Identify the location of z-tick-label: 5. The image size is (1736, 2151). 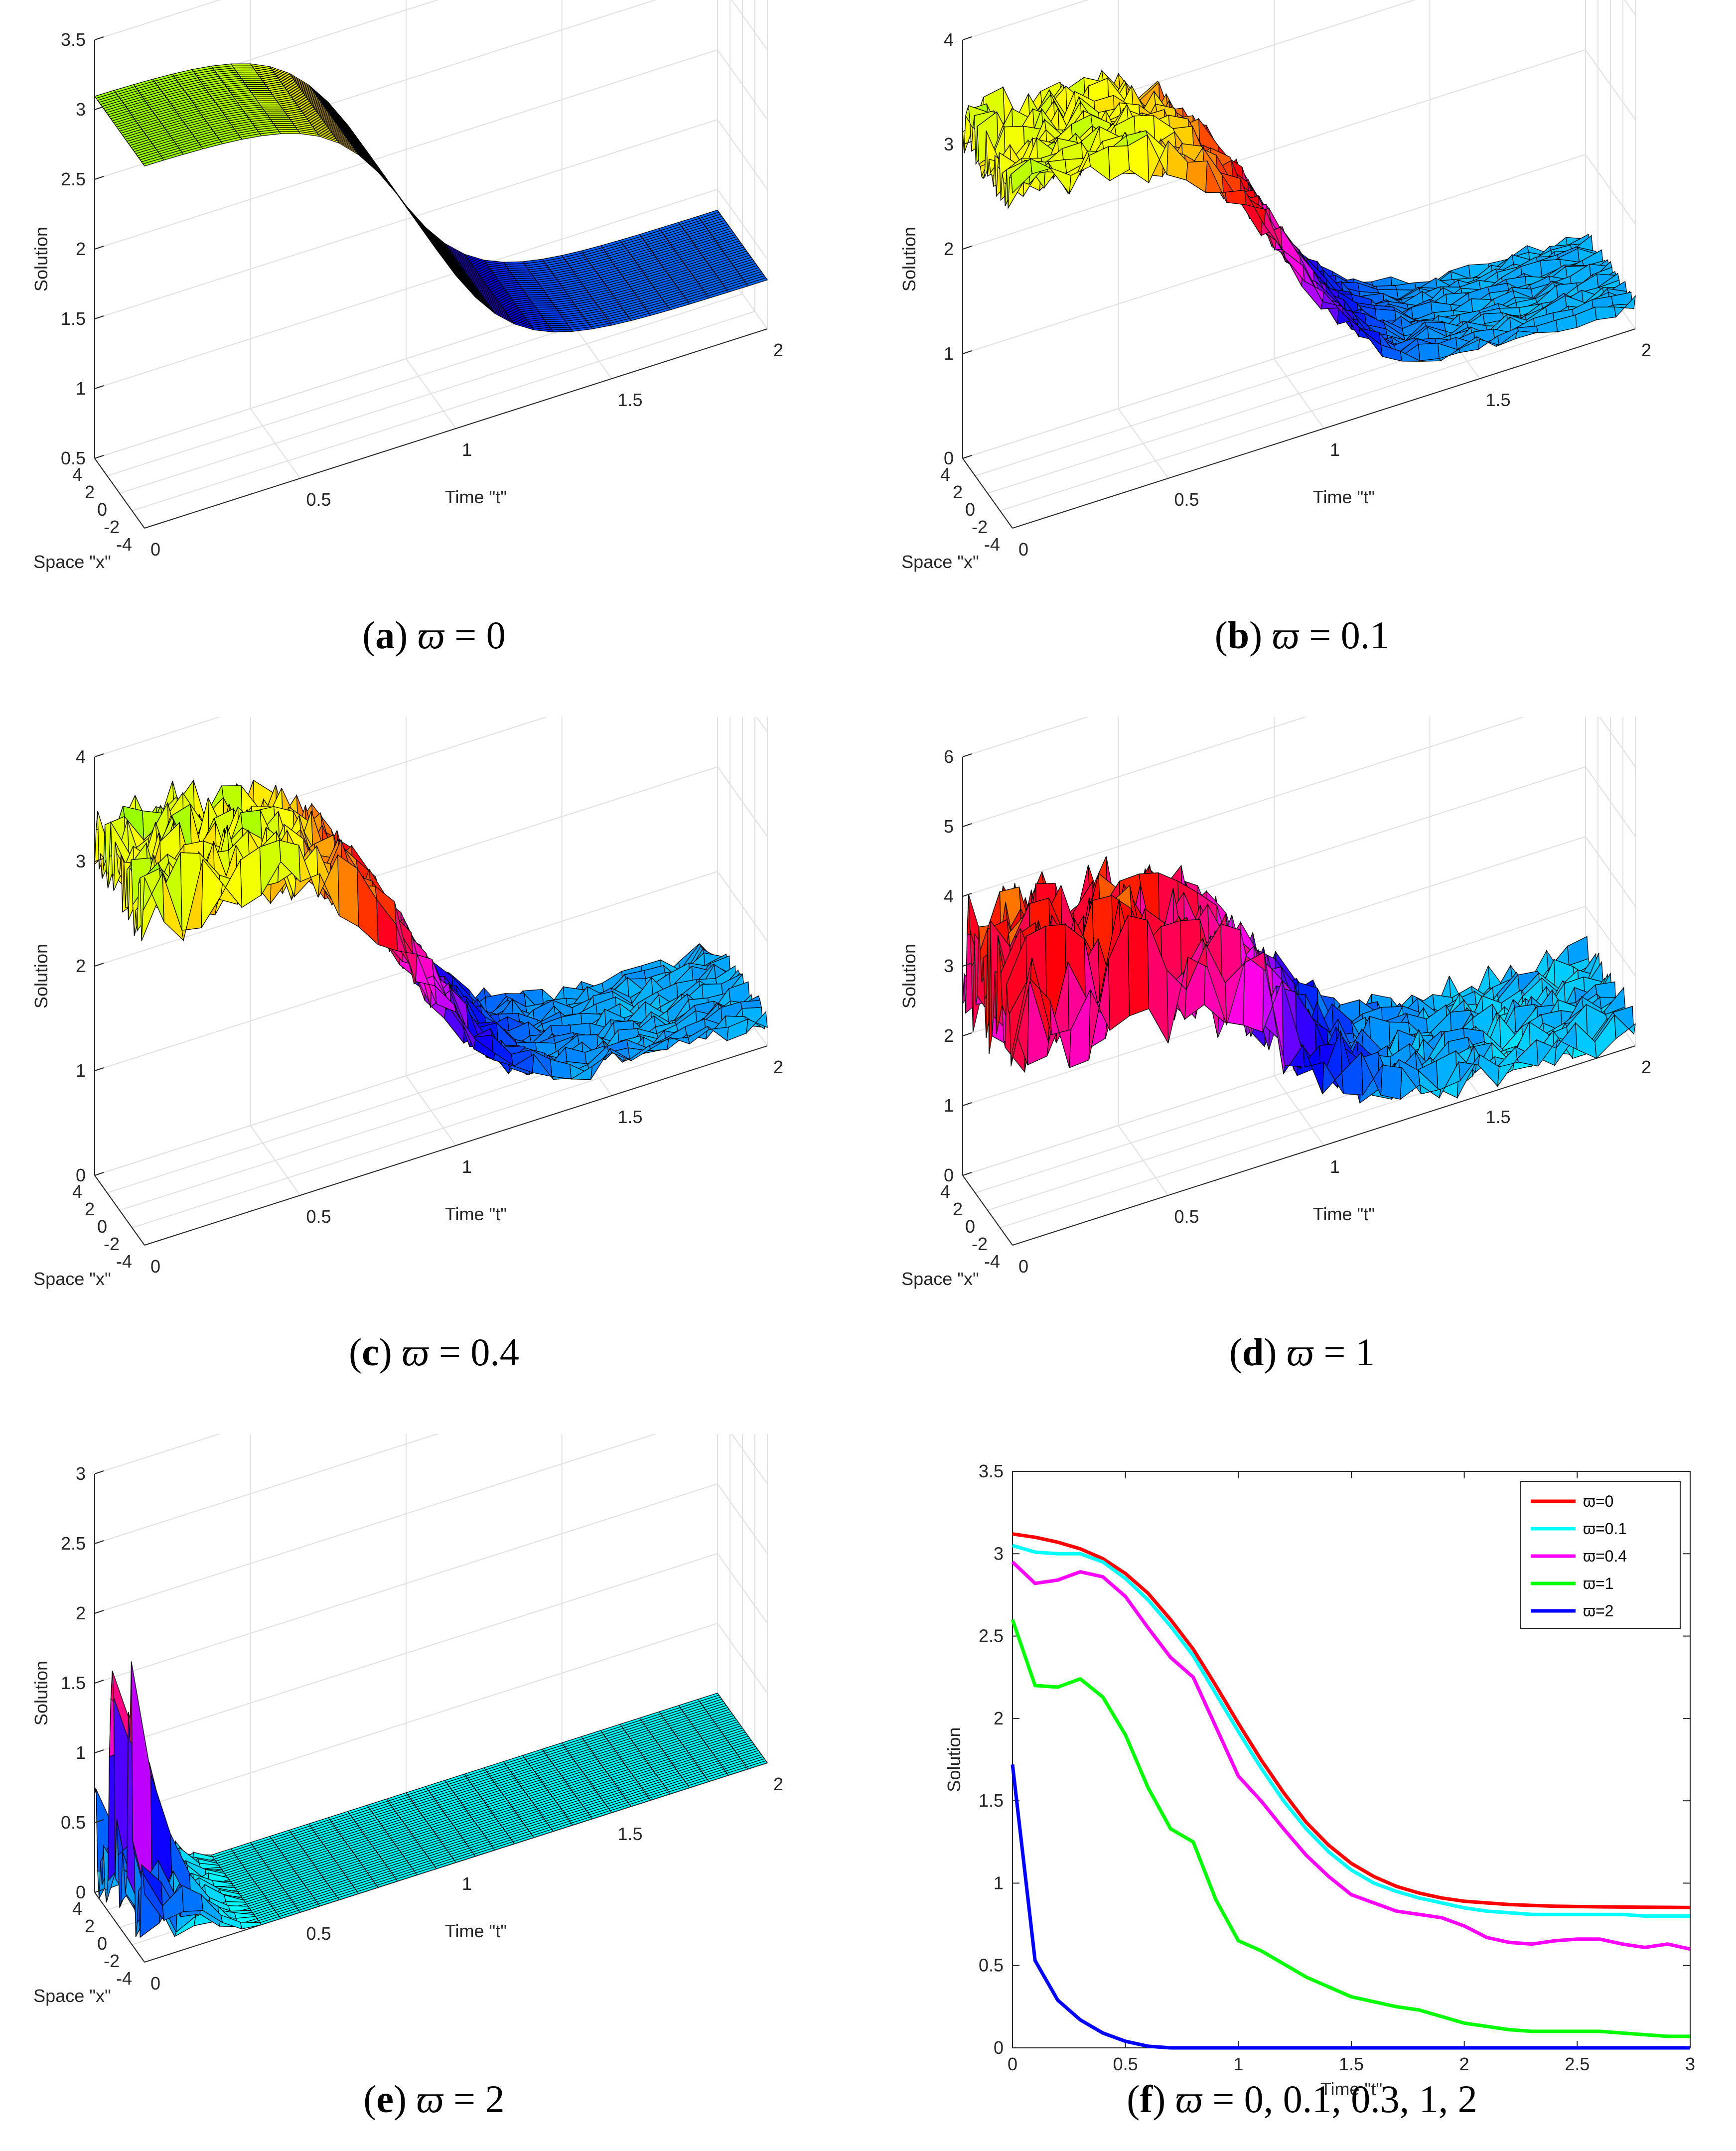
(949, 827).